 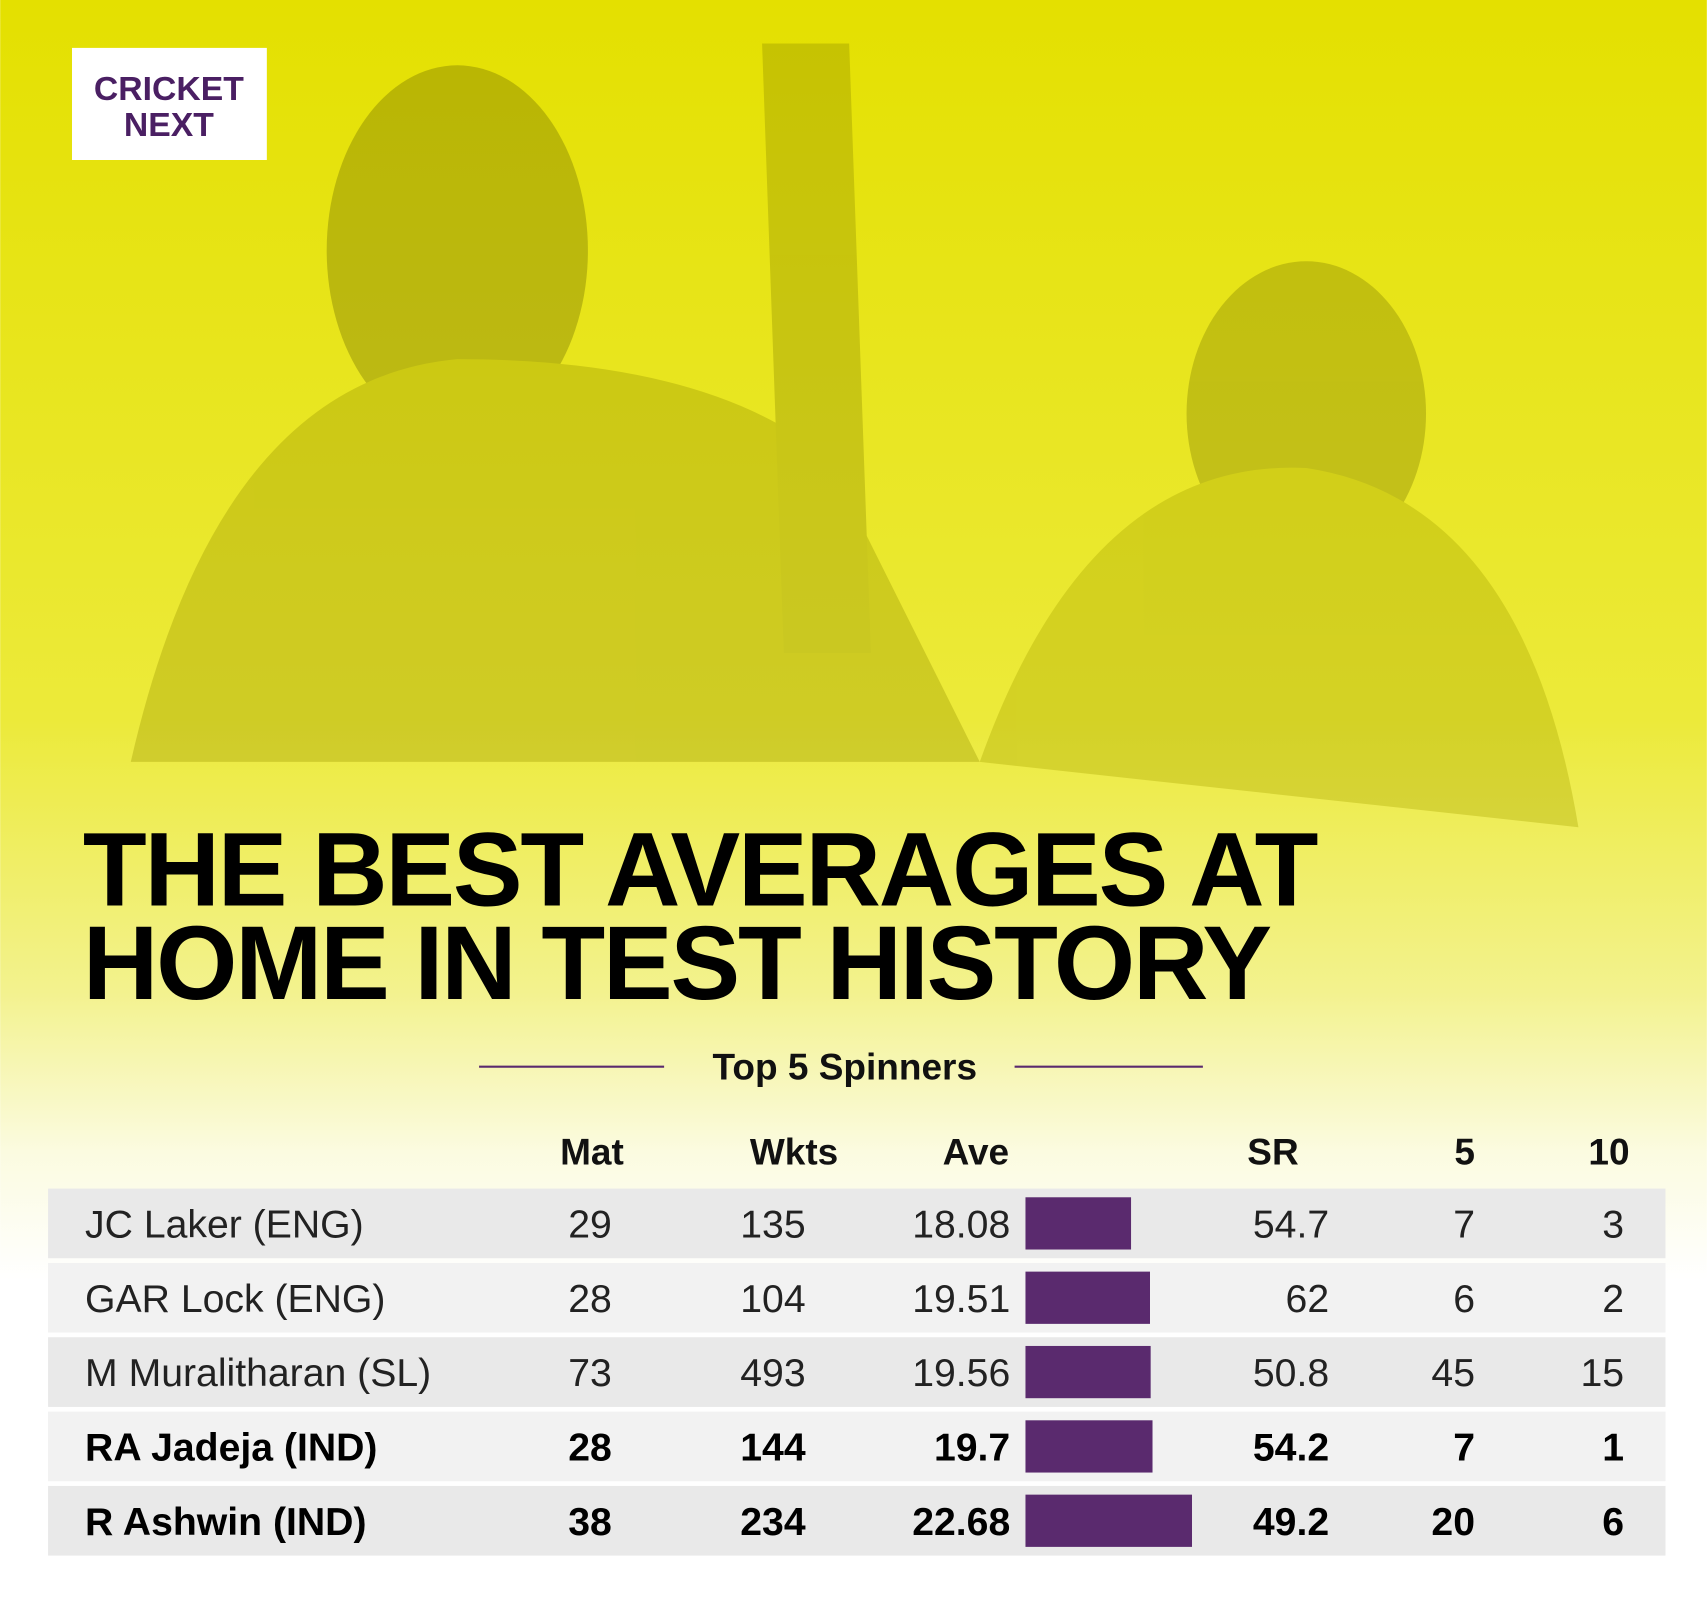 What do you see at coordinates (1291, 1522) in the screenshot?
I see `cell-sr: 49.2` at bounding box center [1291, 1522].